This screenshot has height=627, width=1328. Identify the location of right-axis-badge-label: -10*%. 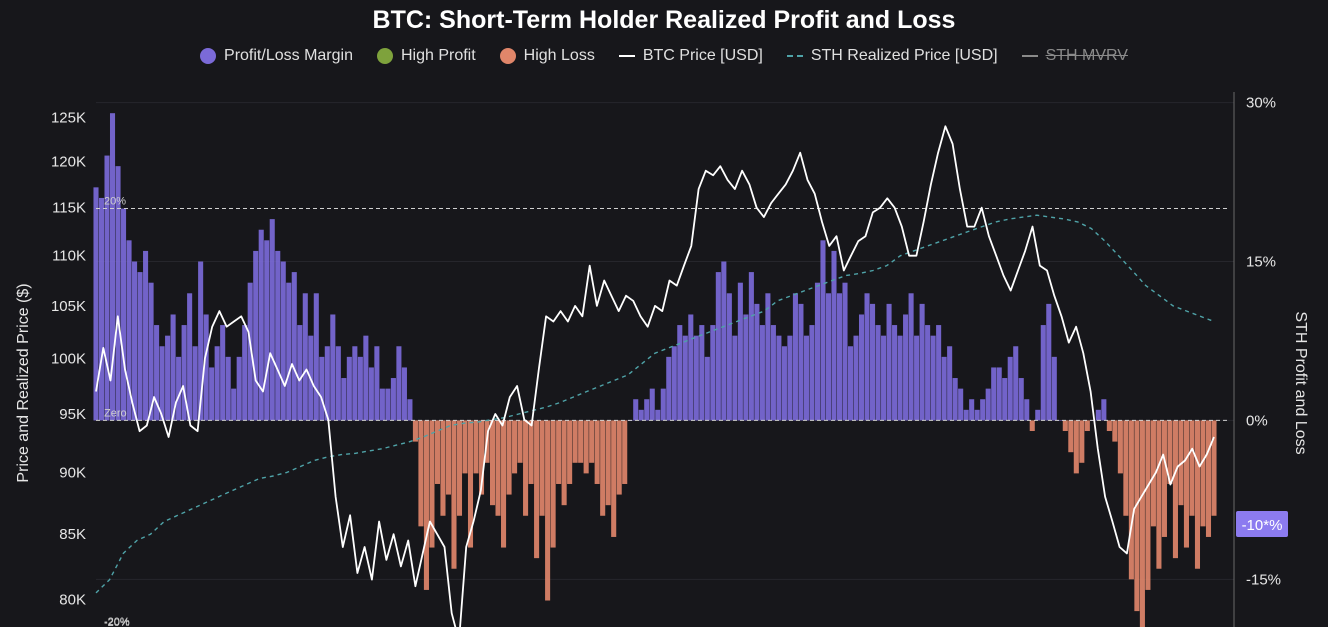
(1262, 525).